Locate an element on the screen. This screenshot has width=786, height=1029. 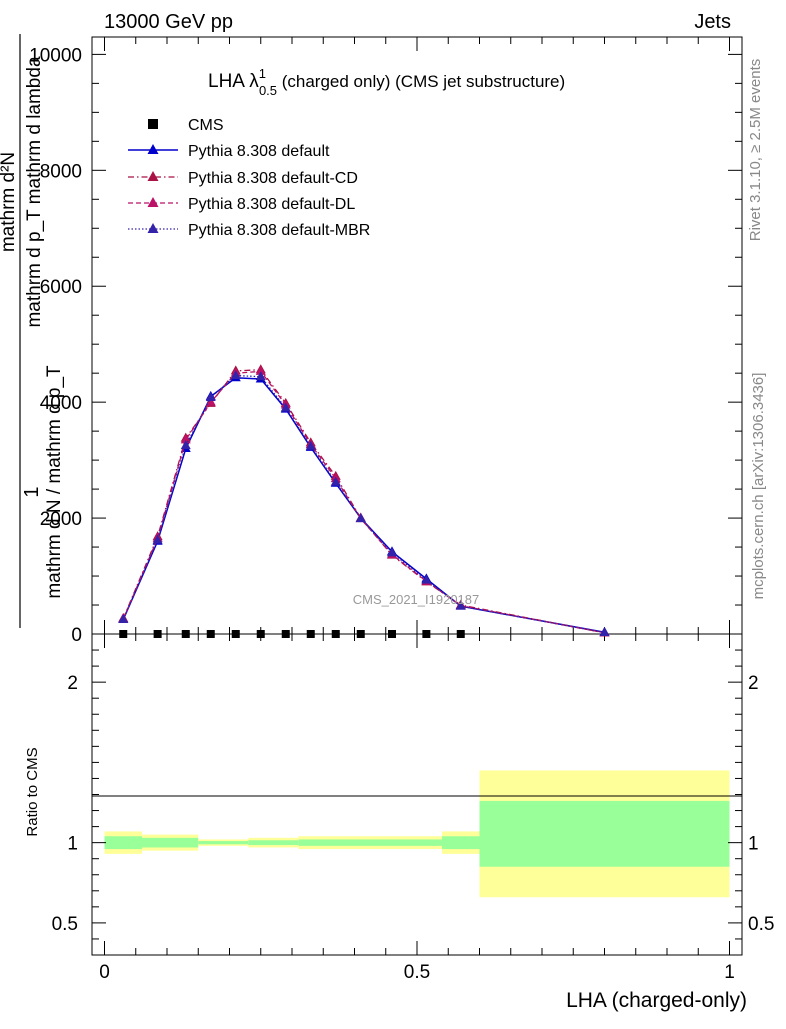
legend-label-cd: Pythia 8.308 default-CD is located at coordinates (273, 178).